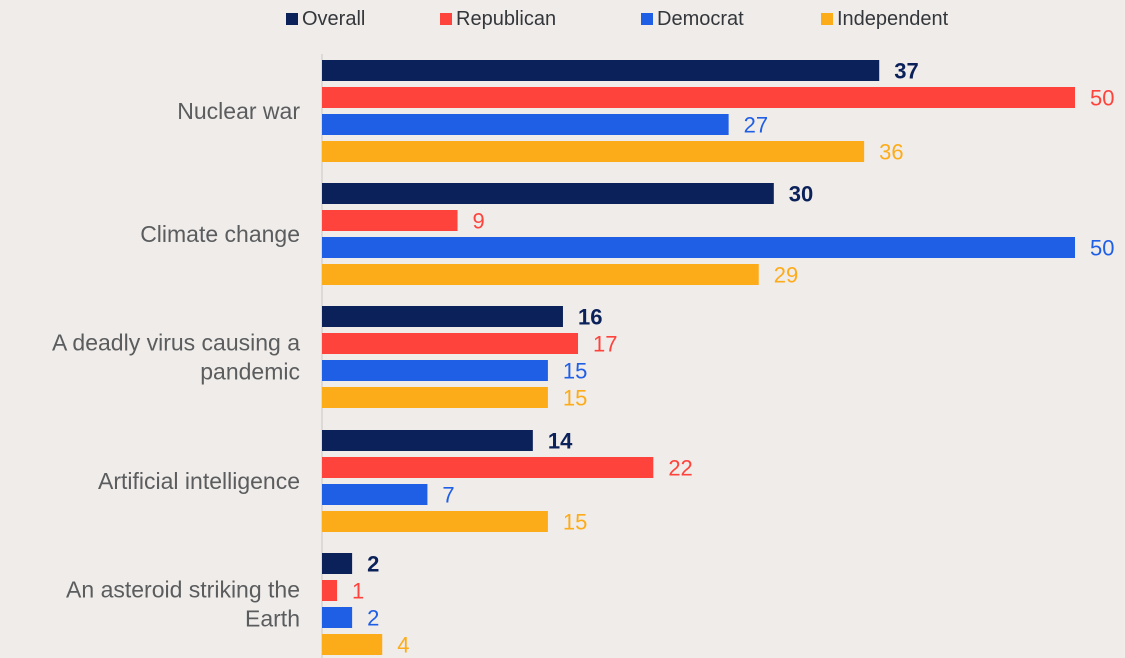 Image resolution: width=1125 pixels, height=658 pixels. I want to click on category-label-line: Artificial intelligence, so click(199, 481).